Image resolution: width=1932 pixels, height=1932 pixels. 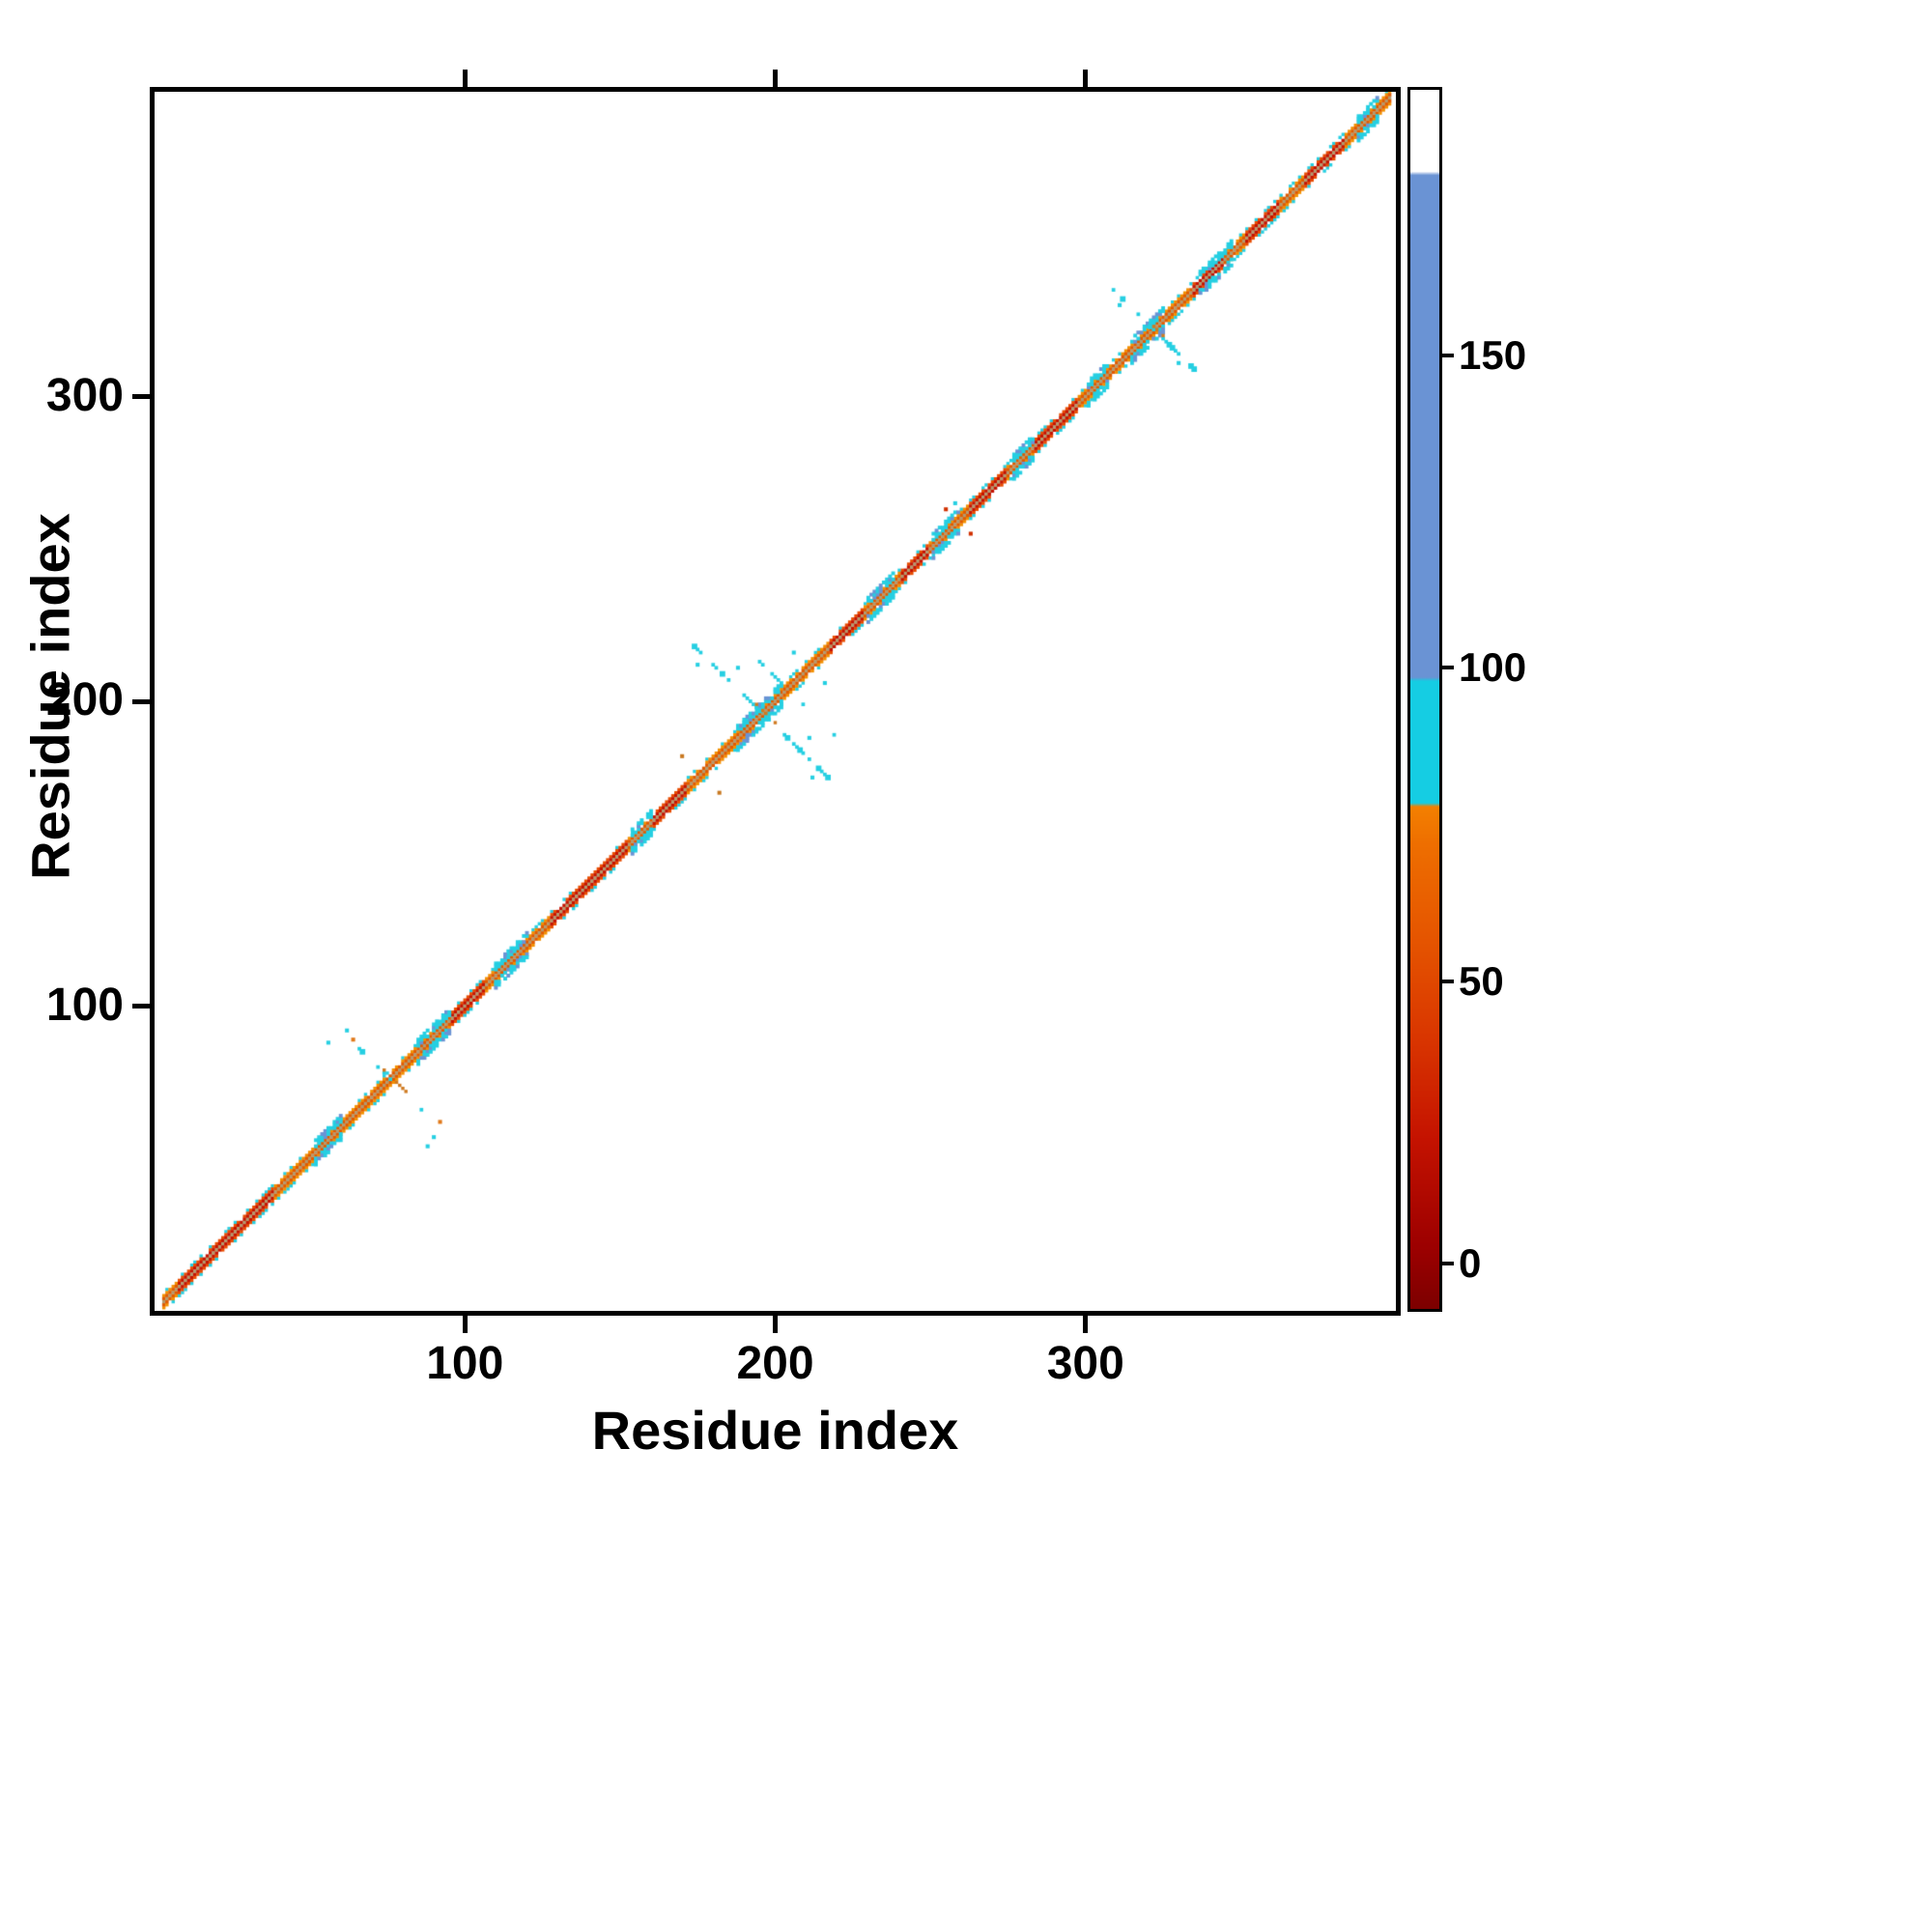 I want to click on colorbar-tick-label: 0, so click(x=1470, y=1263).